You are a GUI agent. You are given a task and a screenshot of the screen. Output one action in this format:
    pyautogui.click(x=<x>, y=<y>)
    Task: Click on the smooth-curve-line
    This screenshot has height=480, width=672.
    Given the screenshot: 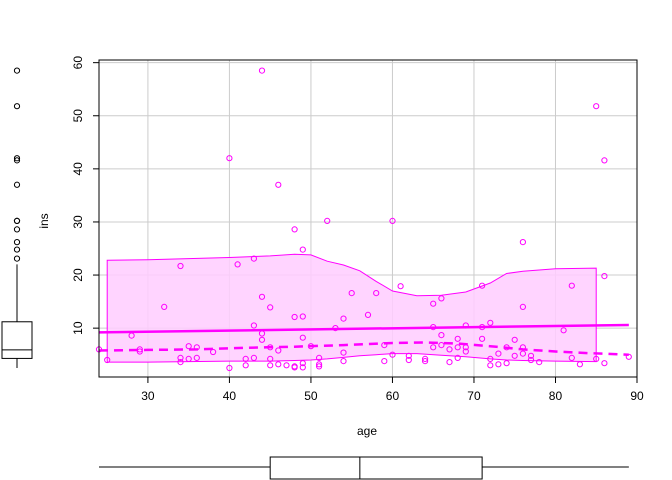 What is the action you would take?
    pyautogui.click(x=363, y=348)
    